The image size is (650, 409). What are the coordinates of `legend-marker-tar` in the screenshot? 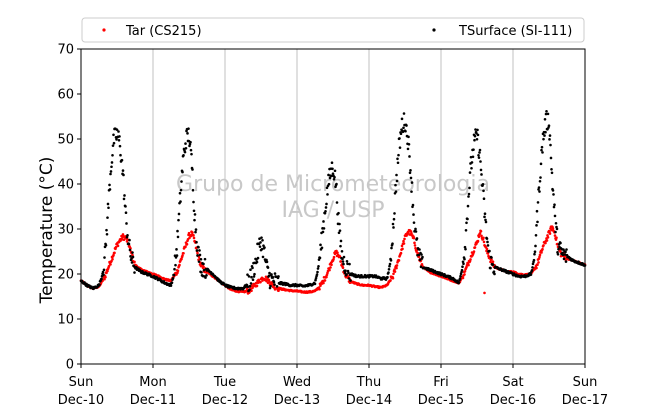 It's located at (104, 30).